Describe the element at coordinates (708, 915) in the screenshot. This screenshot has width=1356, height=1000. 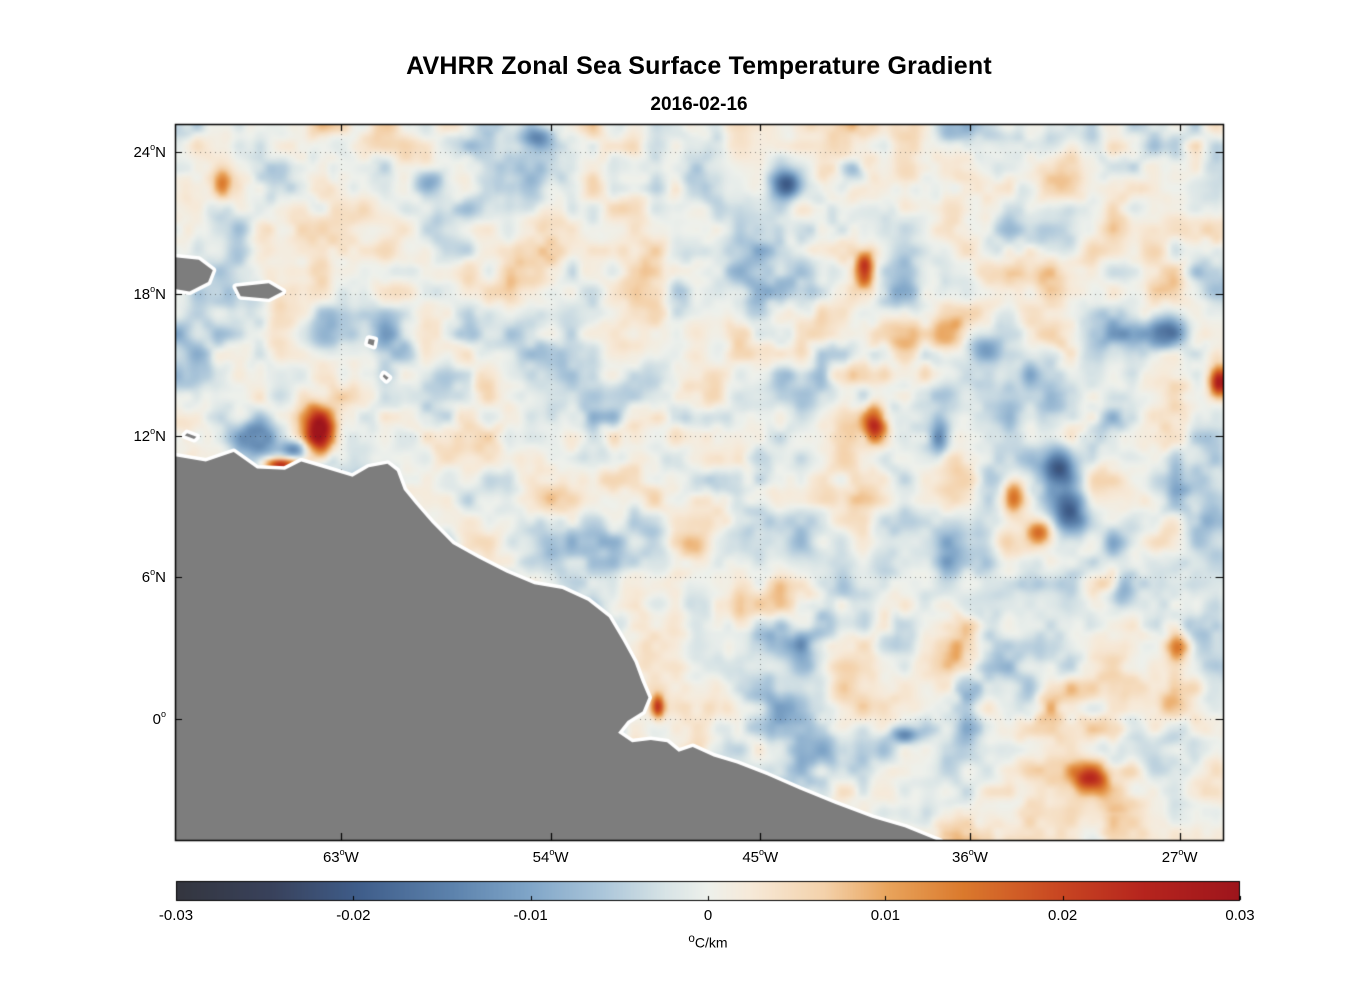
I see `colorbar-tick-label: 0` at that location.